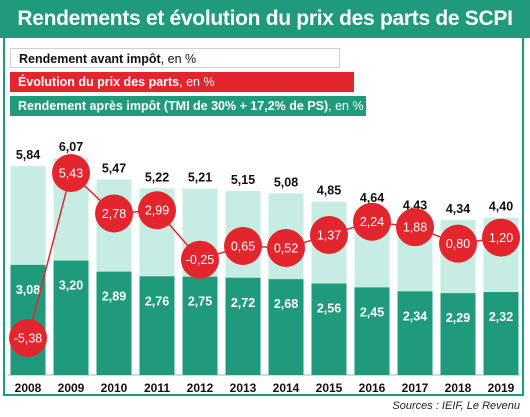  I want to click on legend-before-tax-unit: , en %, so click(178, 59).